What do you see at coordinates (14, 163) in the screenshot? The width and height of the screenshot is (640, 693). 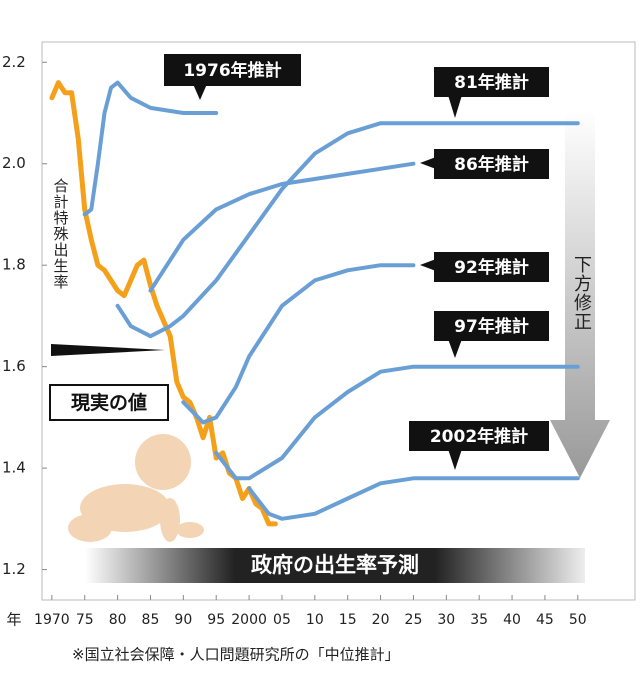 I see `y-tick-label: 2.0` at bounding box center [14, 163].